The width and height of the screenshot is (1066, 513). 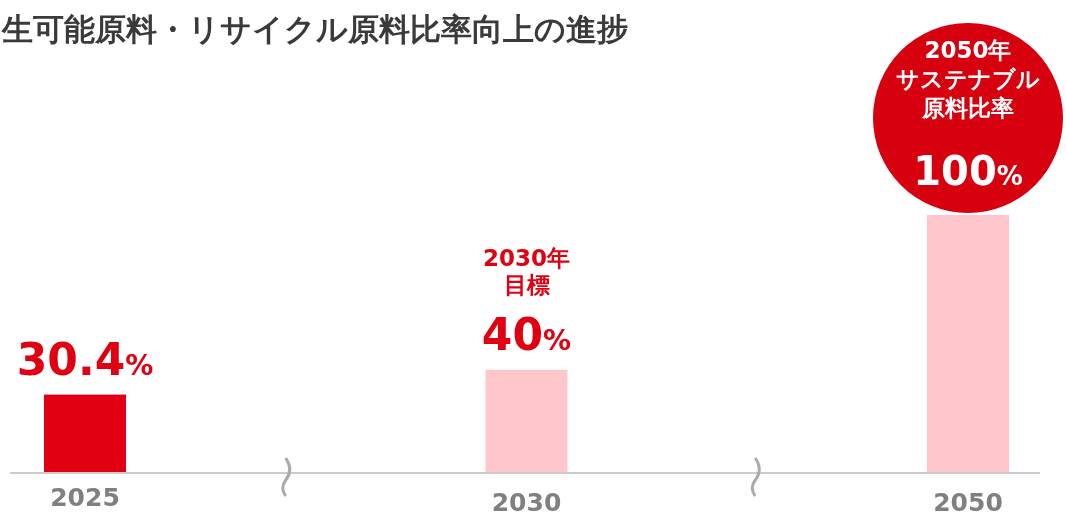 I want to click on text: 原料比率, so click(x=967, y=108).